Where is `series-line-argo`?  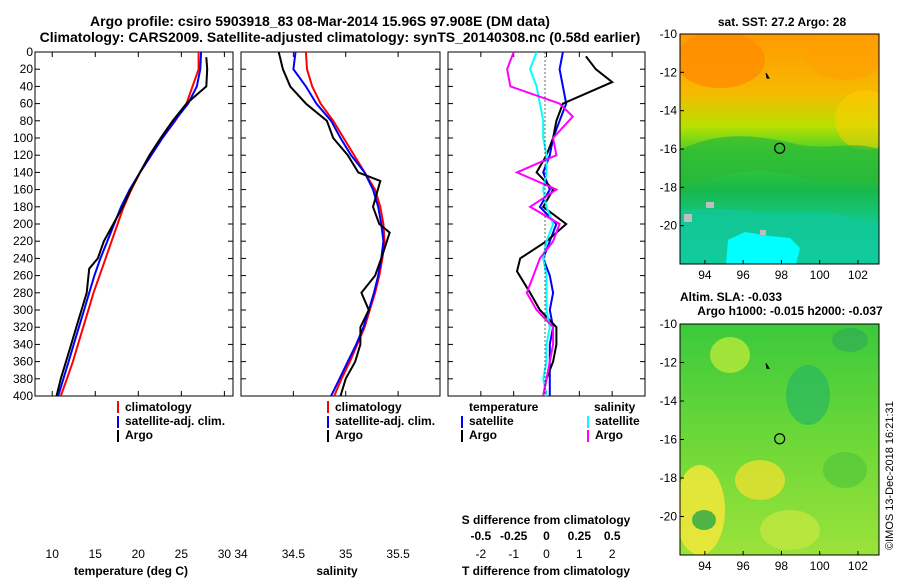
series-line-argo is located at coordinates (334, 224).